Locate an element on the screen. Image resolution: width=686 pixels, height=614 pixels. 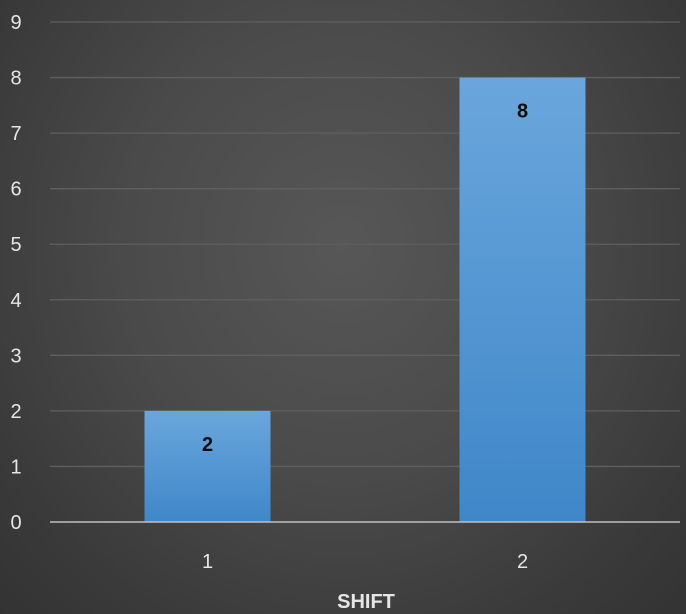
y-tick-label-2: 2 is located at coordinates (15, 412).